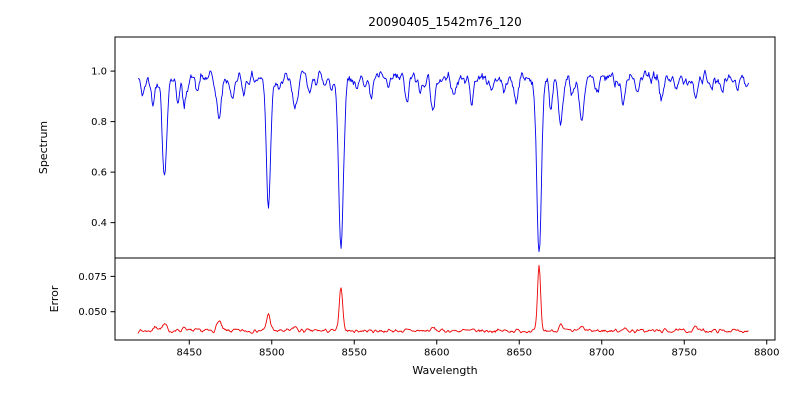 Image resolution: width=800 pixels, height=400 pixels. What do you see at coordinates (189, 353) in the screenshot?
I see `x-tick-label: 8450` at bounding box center [189, 353].